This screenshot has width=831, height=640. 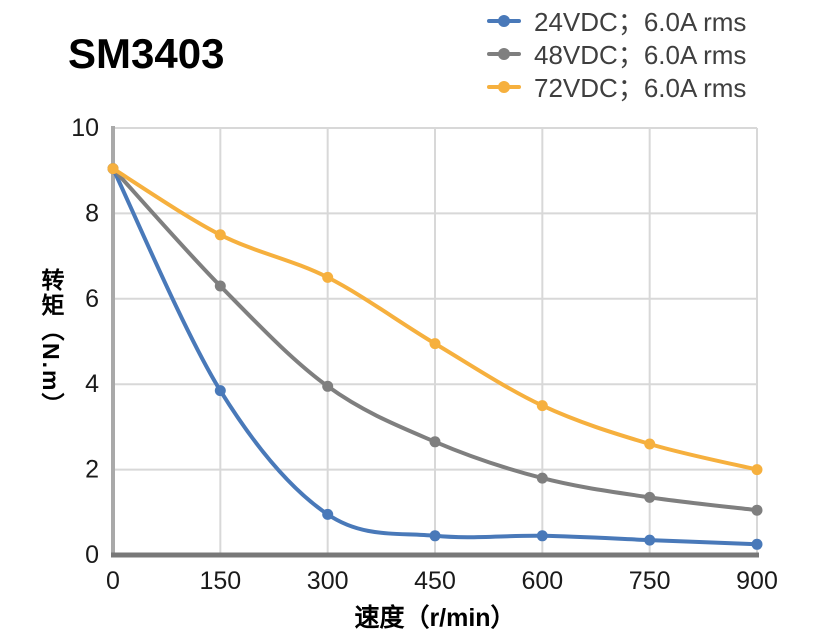 What do you see at coordinates (85, 128) in the screenshot?
I see `y-tick-label: 10` at bounding box center [85, 128].